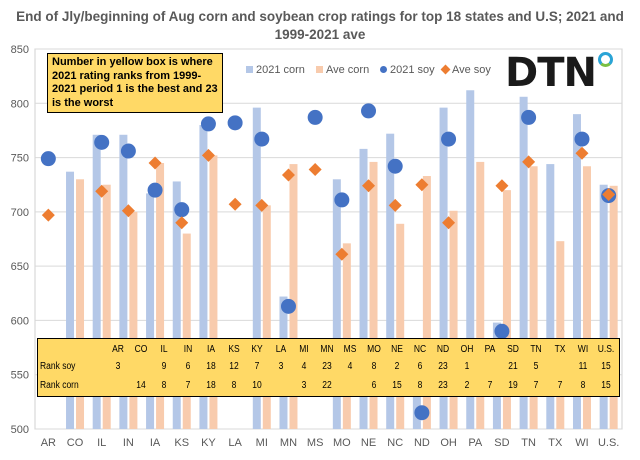 The width and height of the screenshot is (640, 460). What do you see at coordinates (280, 70) in the screenshot?
I see `legend-label: 2021 corn` at bounding box center [280, 70].